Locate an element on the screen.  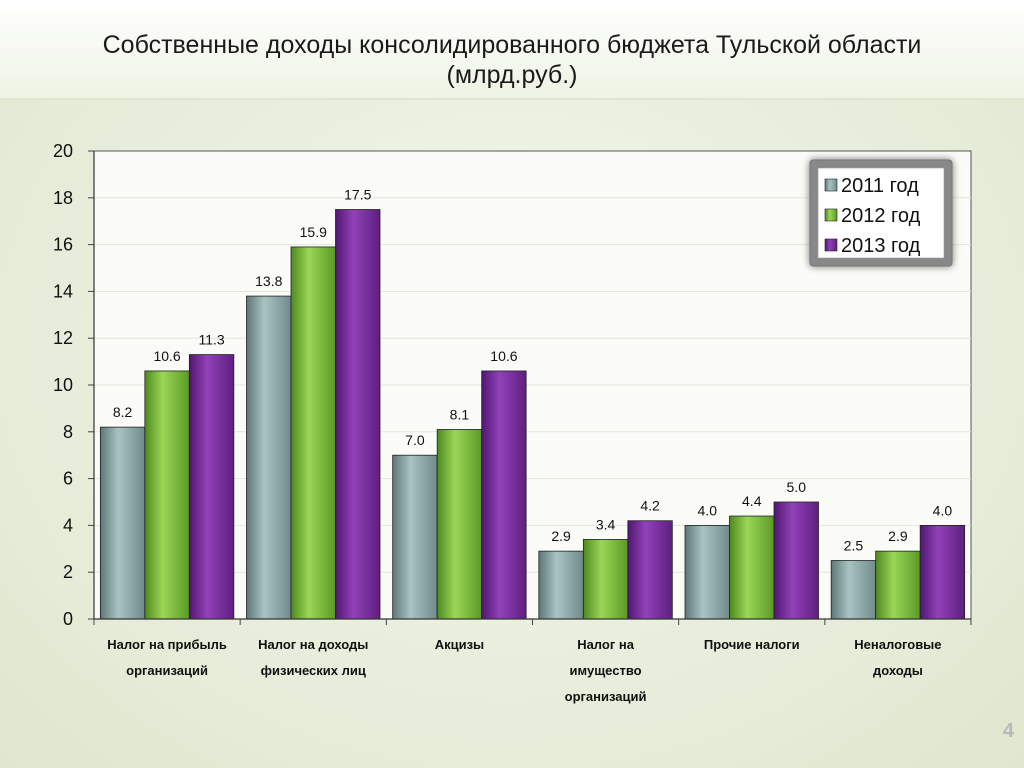
bar-value-label: 7.0 is located at coordinates (415, 440).